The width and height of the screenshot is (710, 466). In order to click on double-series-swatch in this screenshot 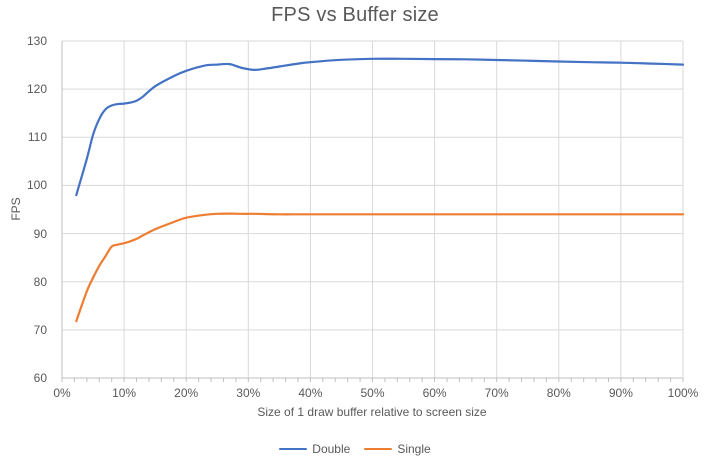, I will do `click(293, 449)`.